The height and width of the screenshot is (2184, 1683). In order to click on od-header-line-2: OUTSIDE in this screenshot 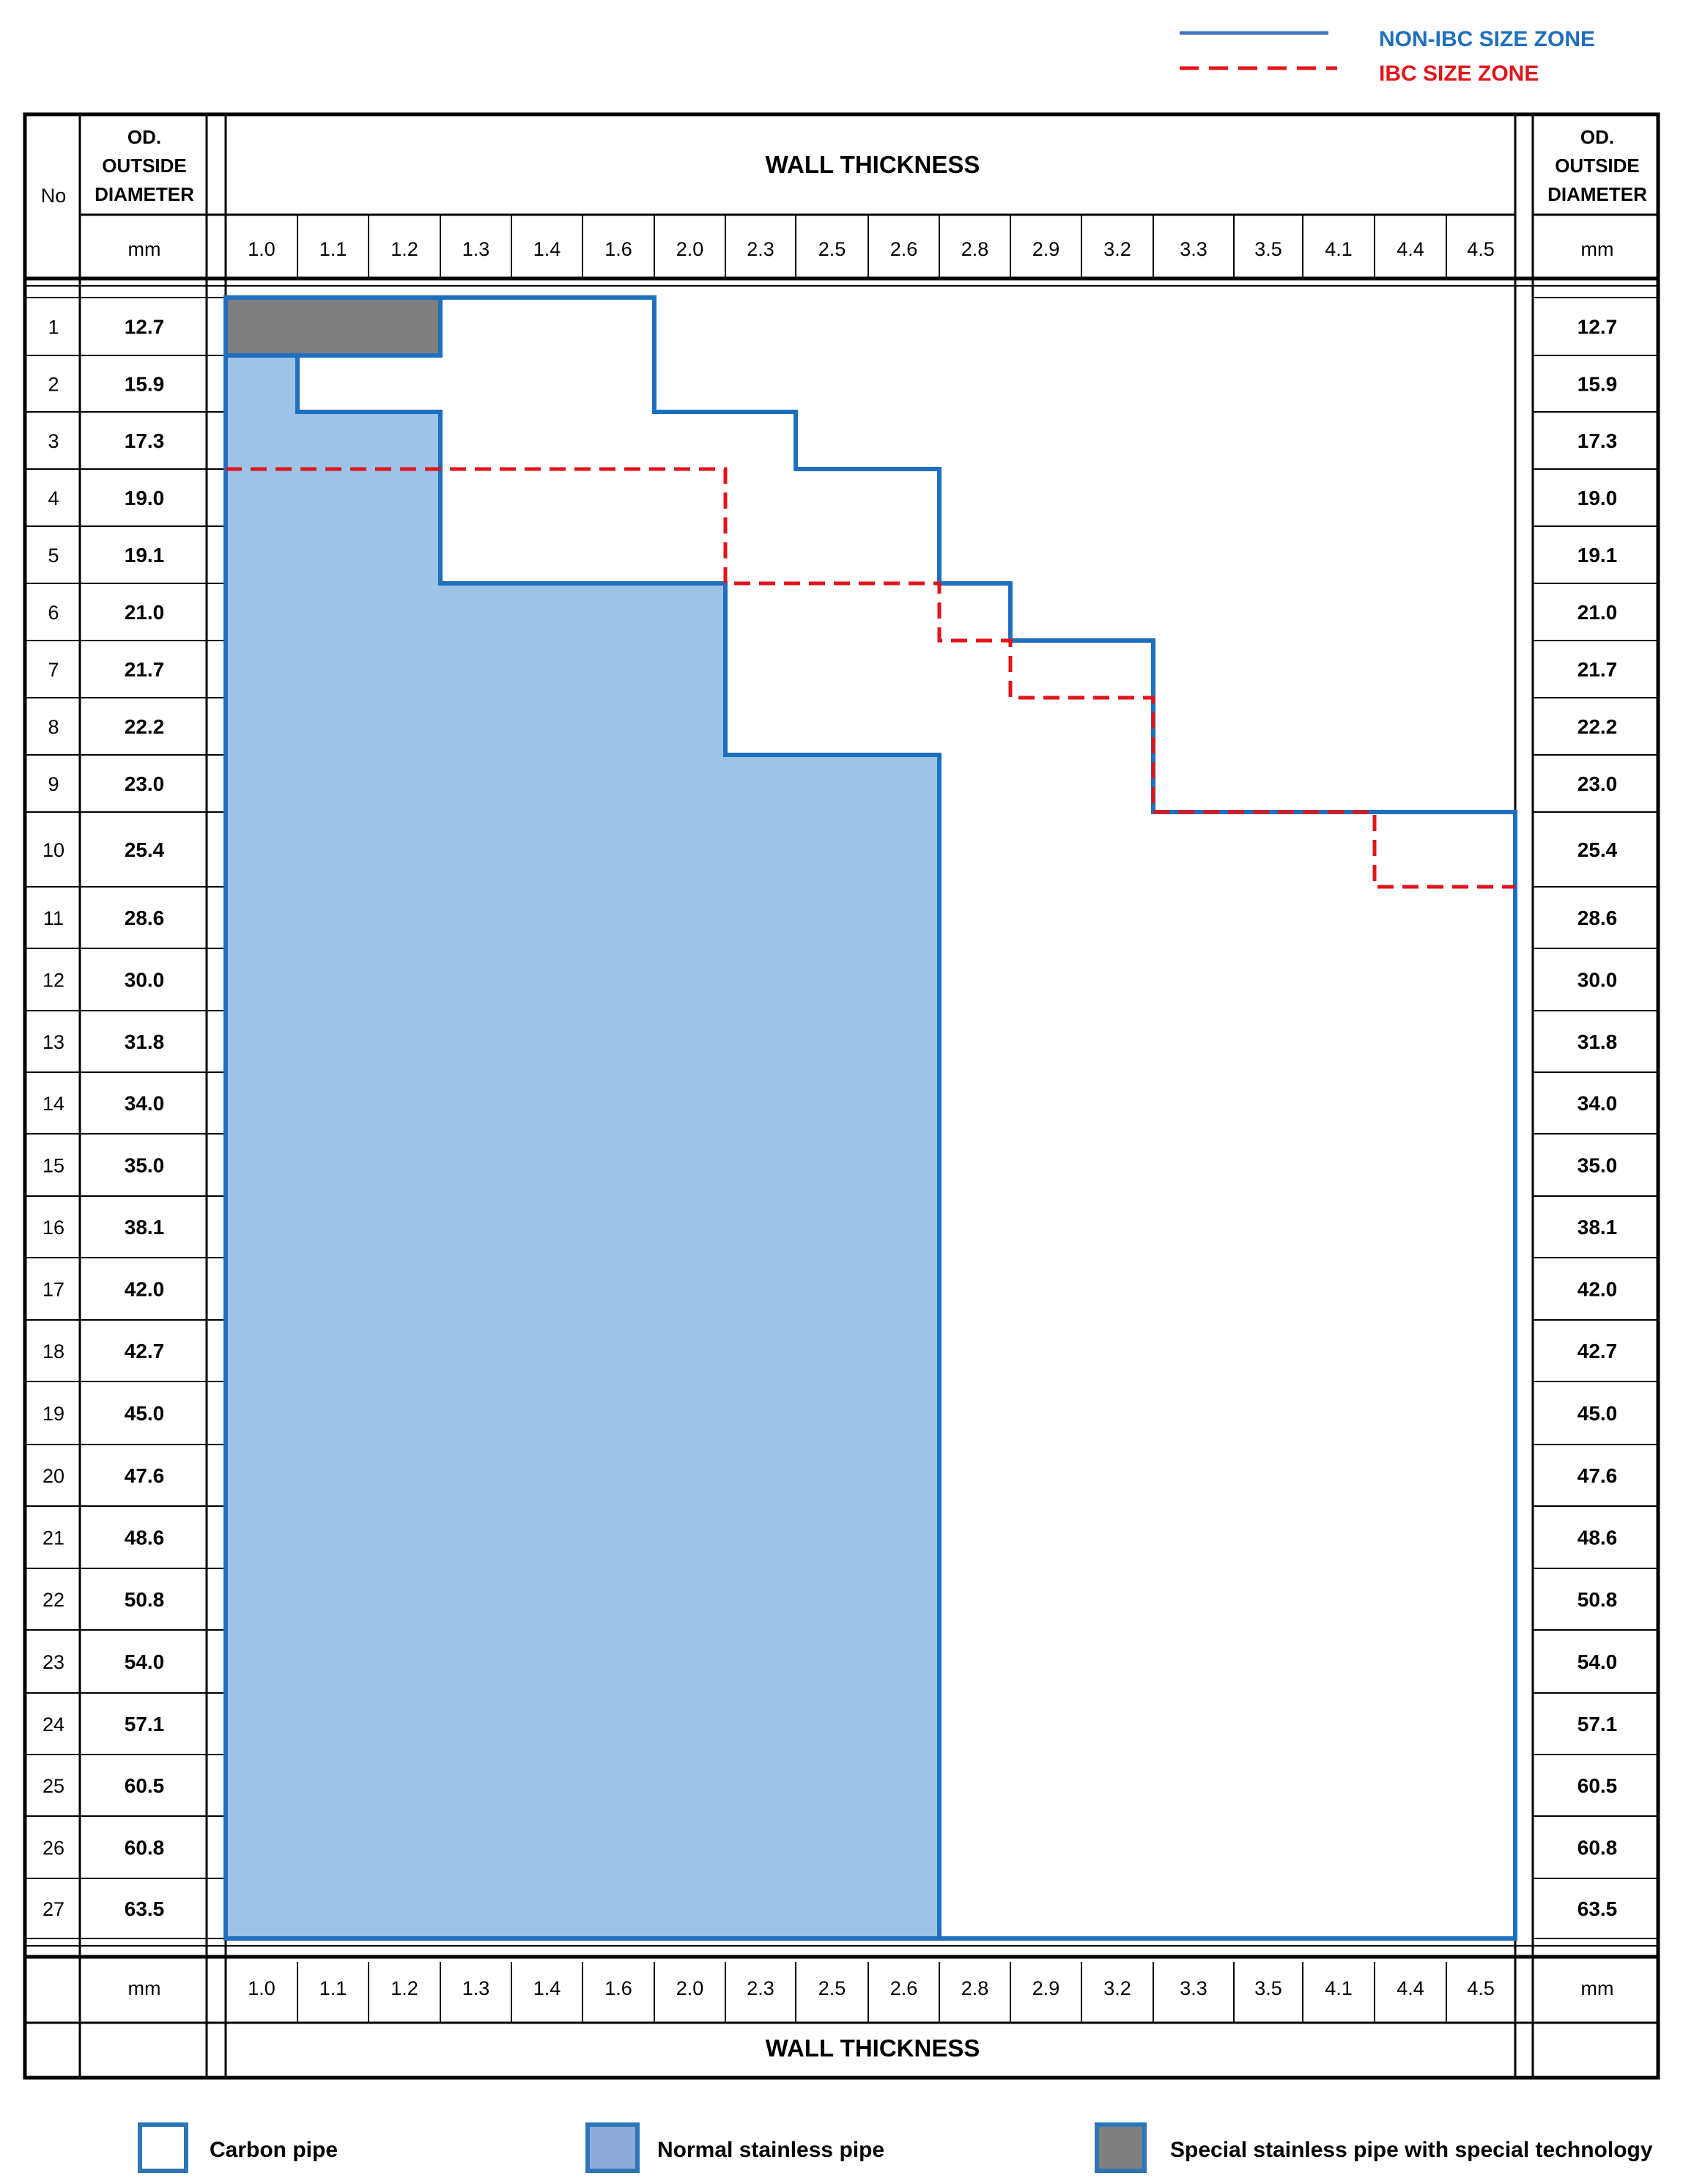, I will do `click(144, 166)`.